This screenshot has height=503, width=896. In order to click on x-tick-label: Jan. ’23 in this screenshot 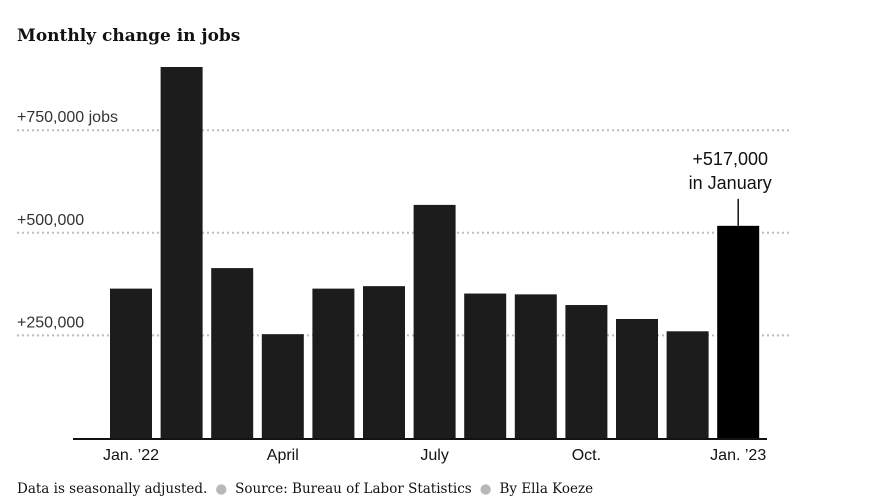, I will do `click(738, 455)`.